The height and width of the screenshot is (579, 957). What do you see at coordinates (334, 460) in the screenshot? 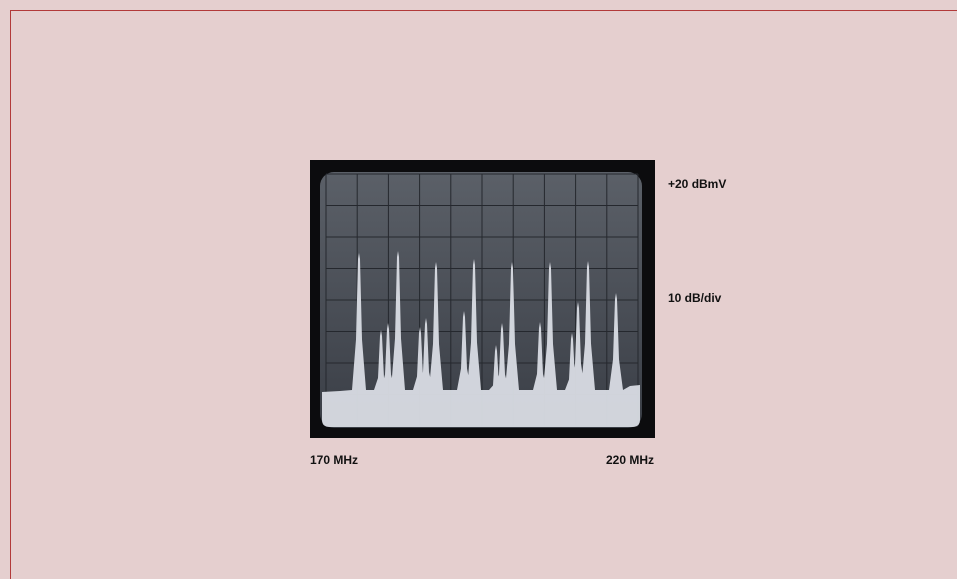
I see `start-frequency: 170 MHz` at bounding box center [334, 460].